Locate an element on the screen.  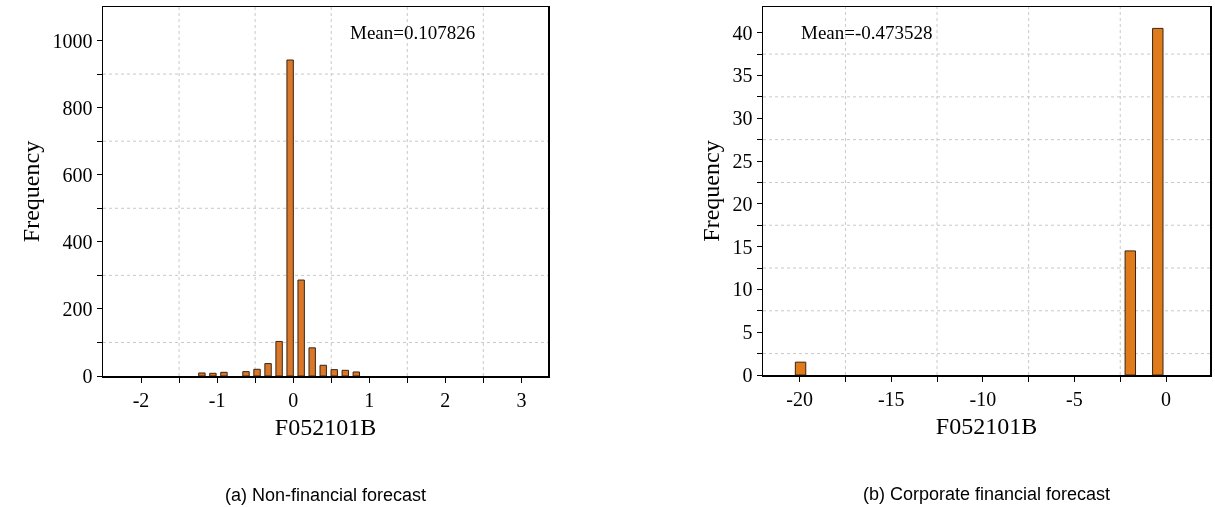
x-tick-label: -5 is located at coordinates (1074, 398).